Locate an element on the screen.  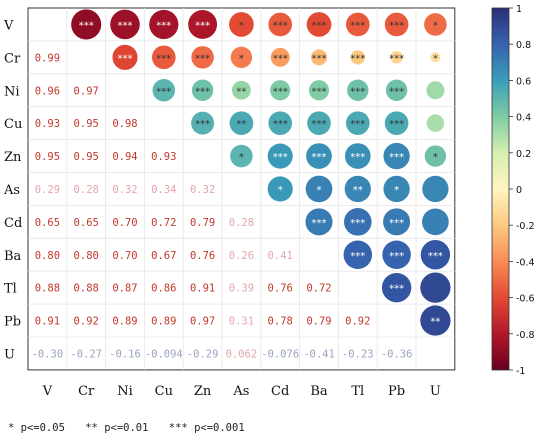
note-p05: * p<=0.05 is located at coordinates (36, 428).